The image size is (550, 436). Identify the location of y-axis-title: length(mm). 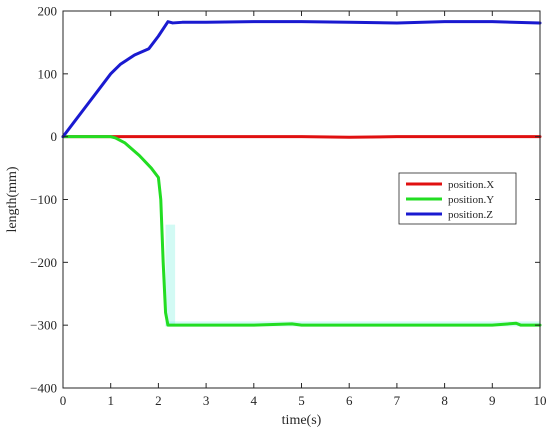
(12, 199).